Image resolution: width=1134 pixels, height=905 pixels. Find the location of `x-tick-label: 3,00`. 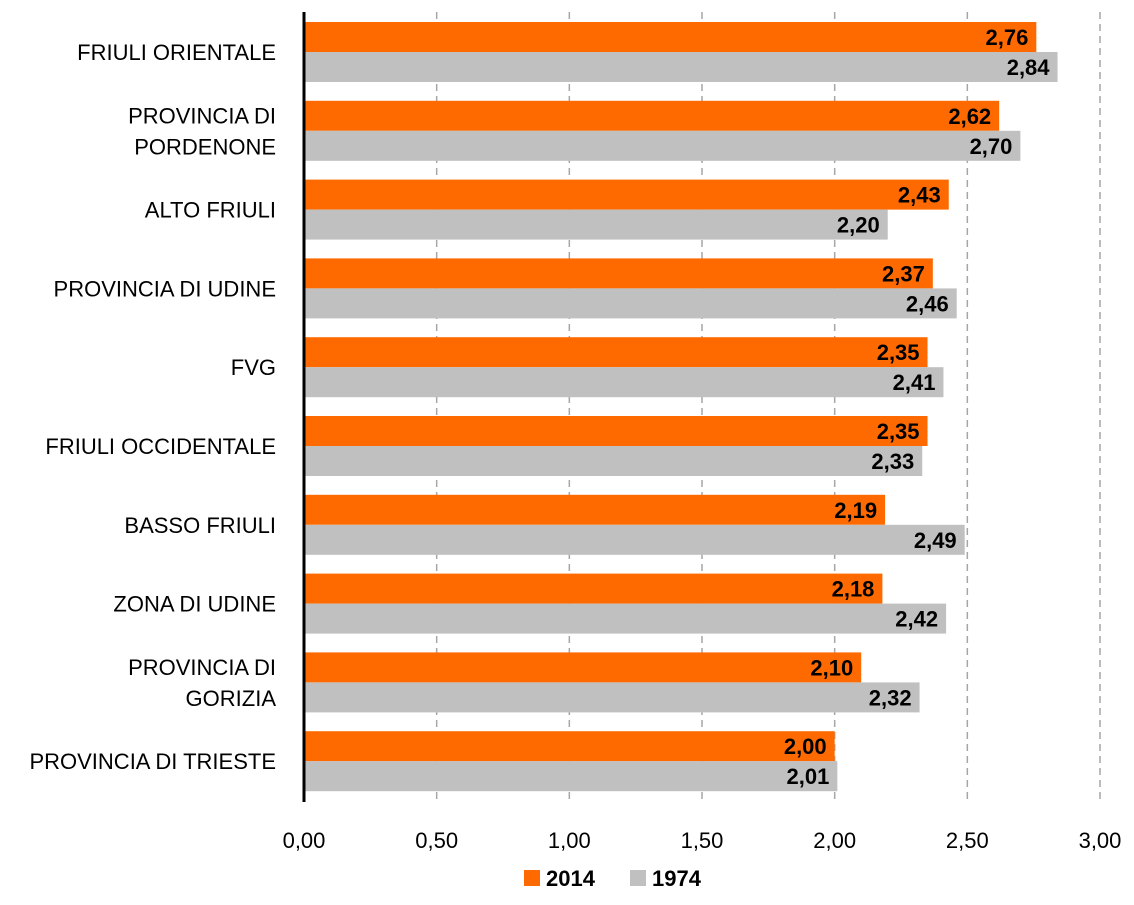

x-tick-label: 3,00 is located at coordinates (1100, 840).